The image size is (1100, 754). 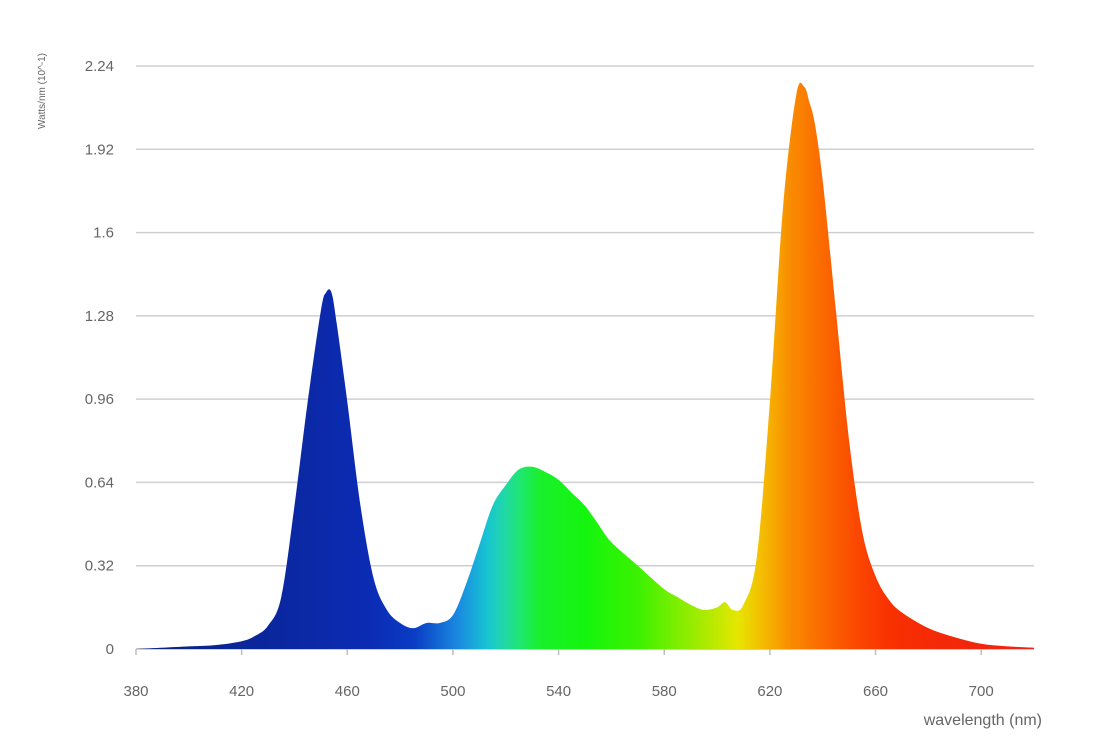 I want to click on y-tick-label: 2.24, so click(x=99, y=66).